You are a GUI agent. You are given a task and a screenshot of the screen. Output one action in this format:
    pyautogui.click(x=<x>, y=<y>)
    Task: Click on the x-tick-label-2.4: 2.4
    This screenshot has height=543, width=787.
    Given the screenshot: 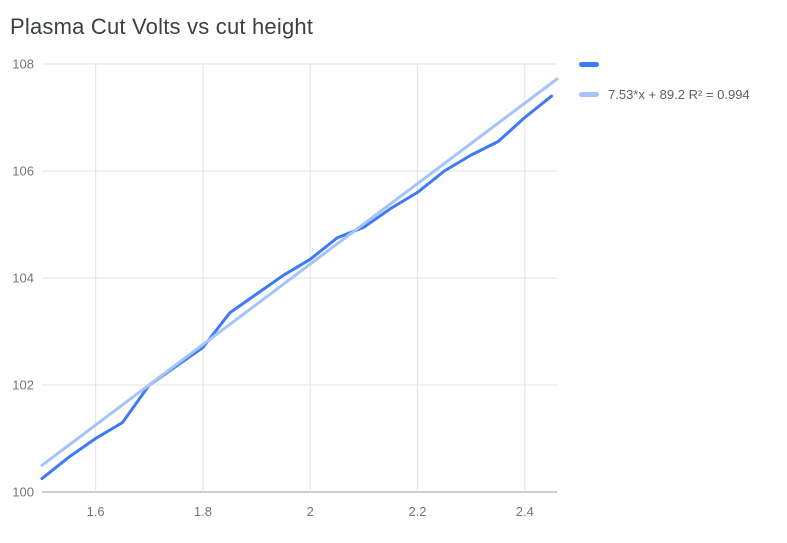 What is the action you would take?
    pyautogui.click(x=525, y=511)
    